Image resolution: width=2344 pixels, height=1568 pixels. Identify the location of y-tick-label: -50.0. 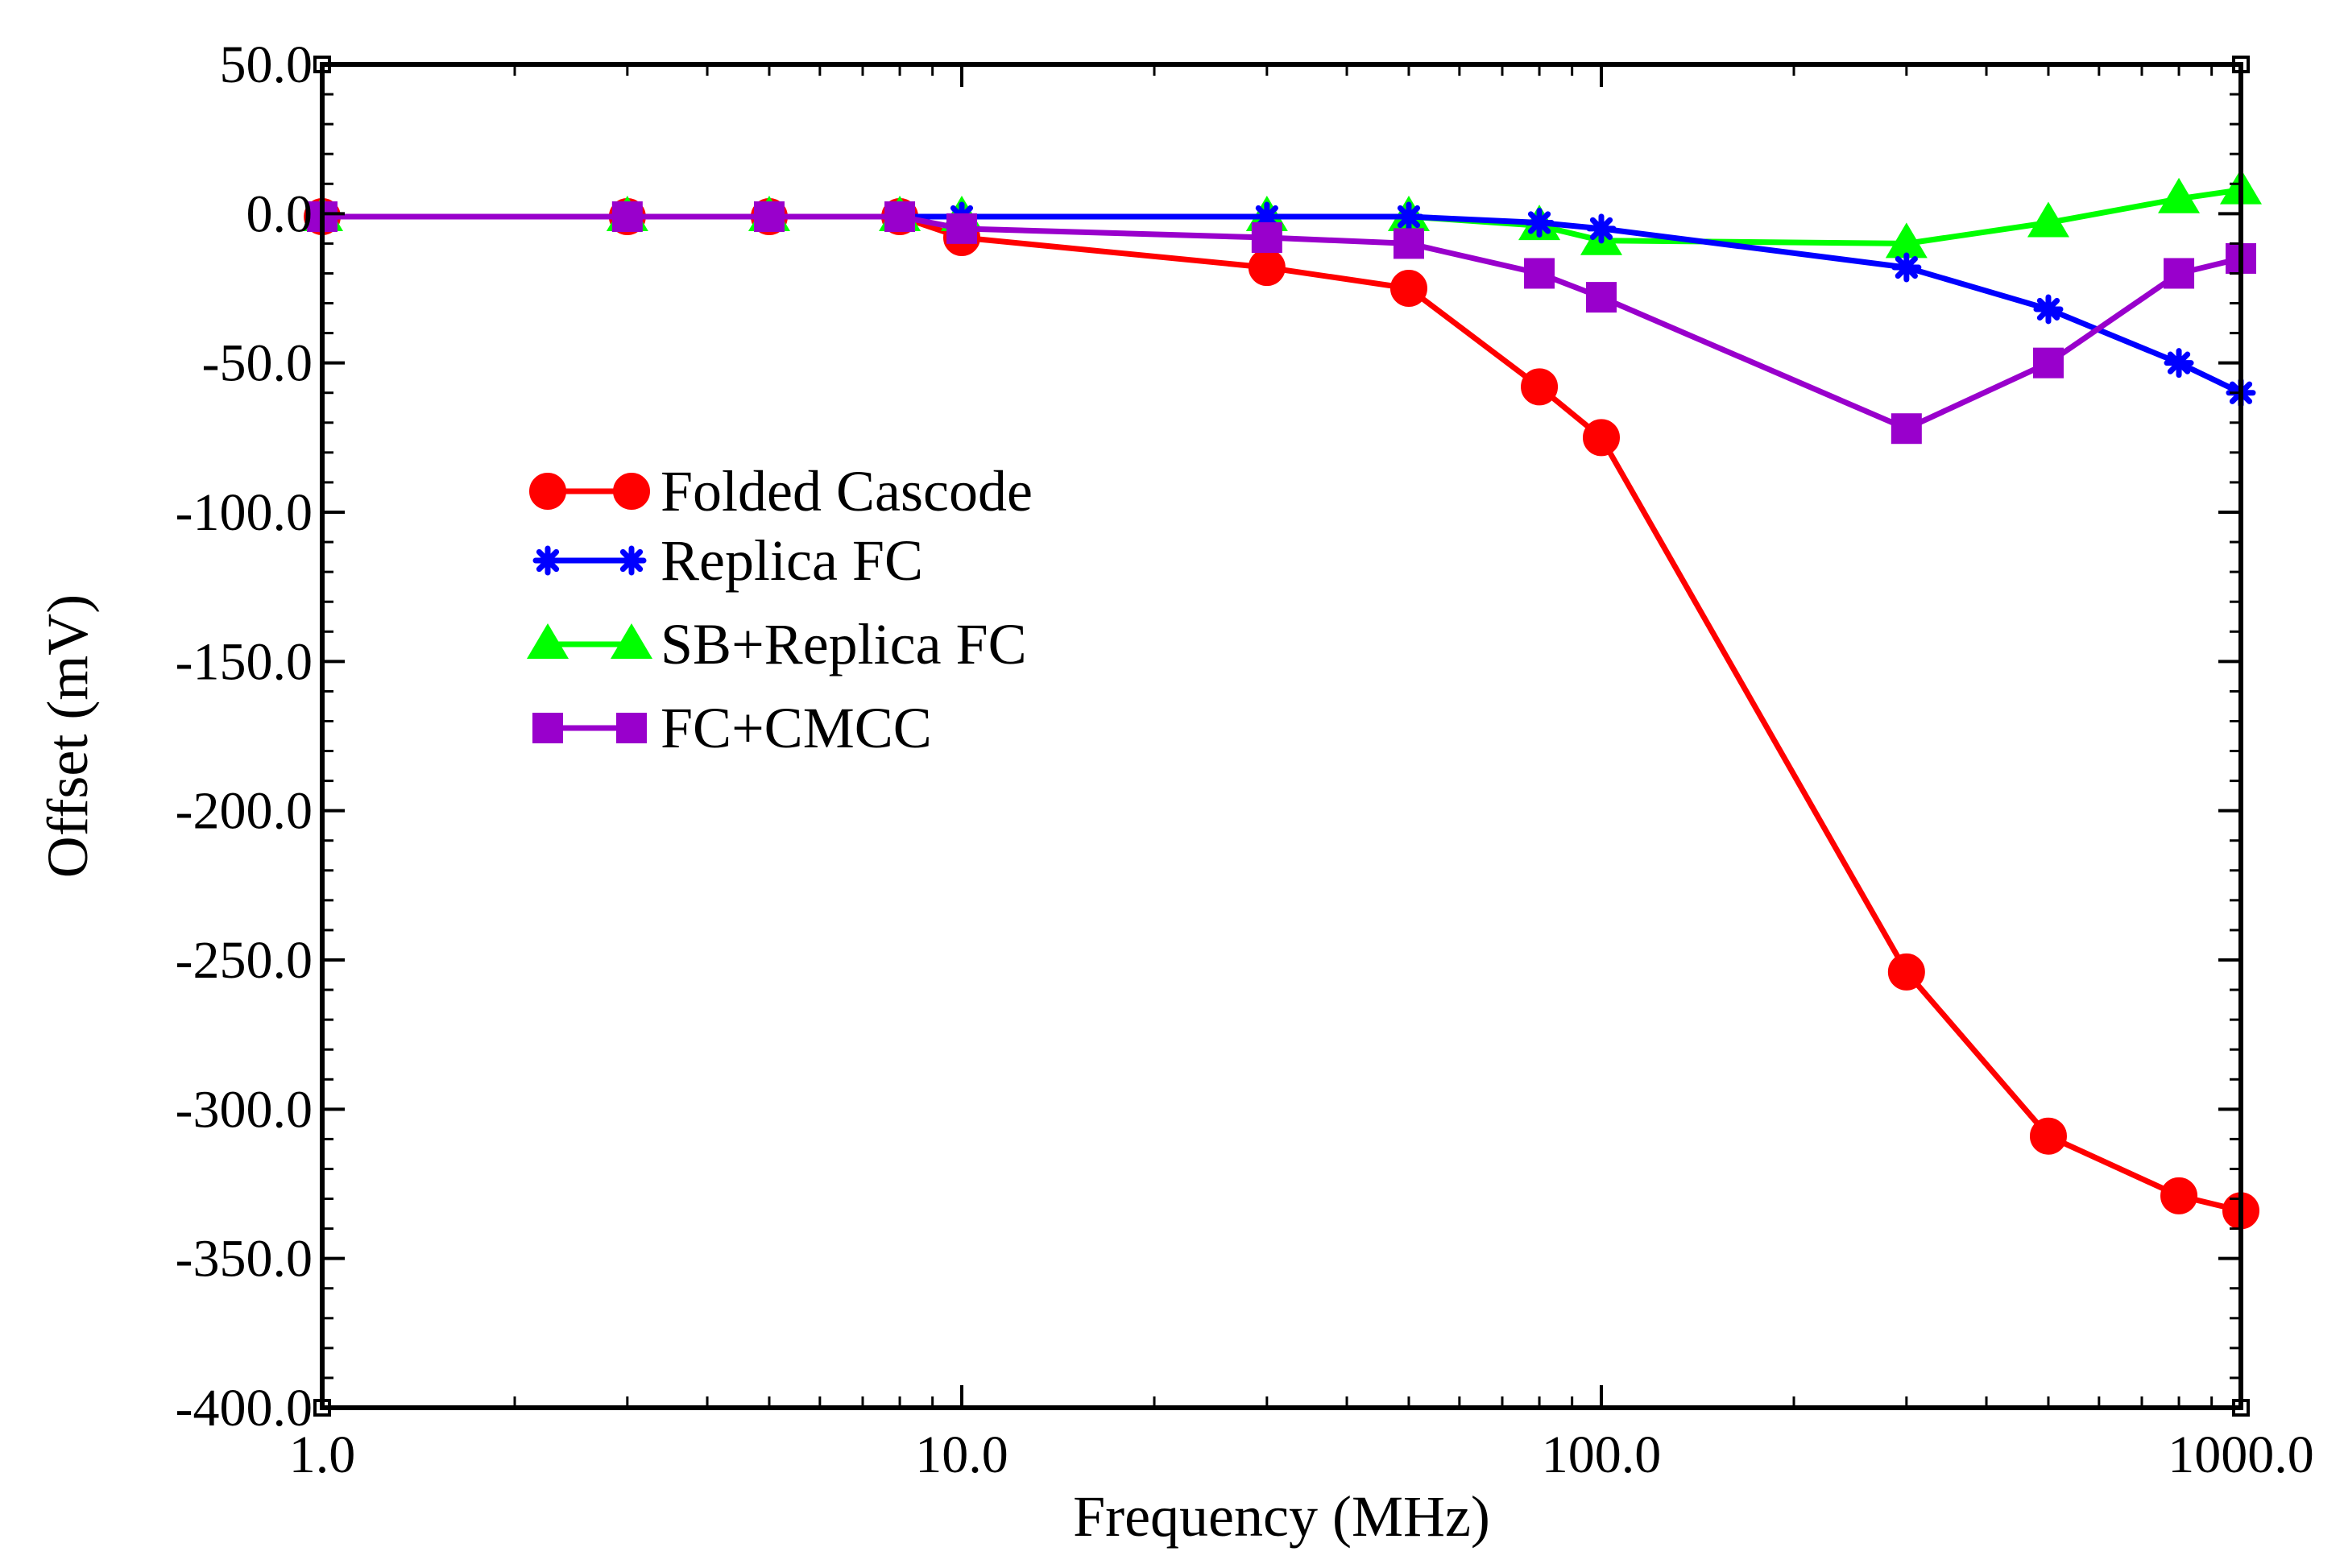
(257, 363).